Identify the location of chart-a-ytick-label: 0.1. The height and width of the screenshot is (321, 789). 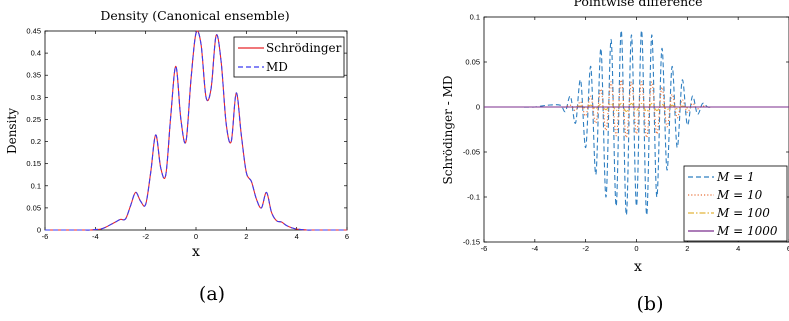
(36, 185).